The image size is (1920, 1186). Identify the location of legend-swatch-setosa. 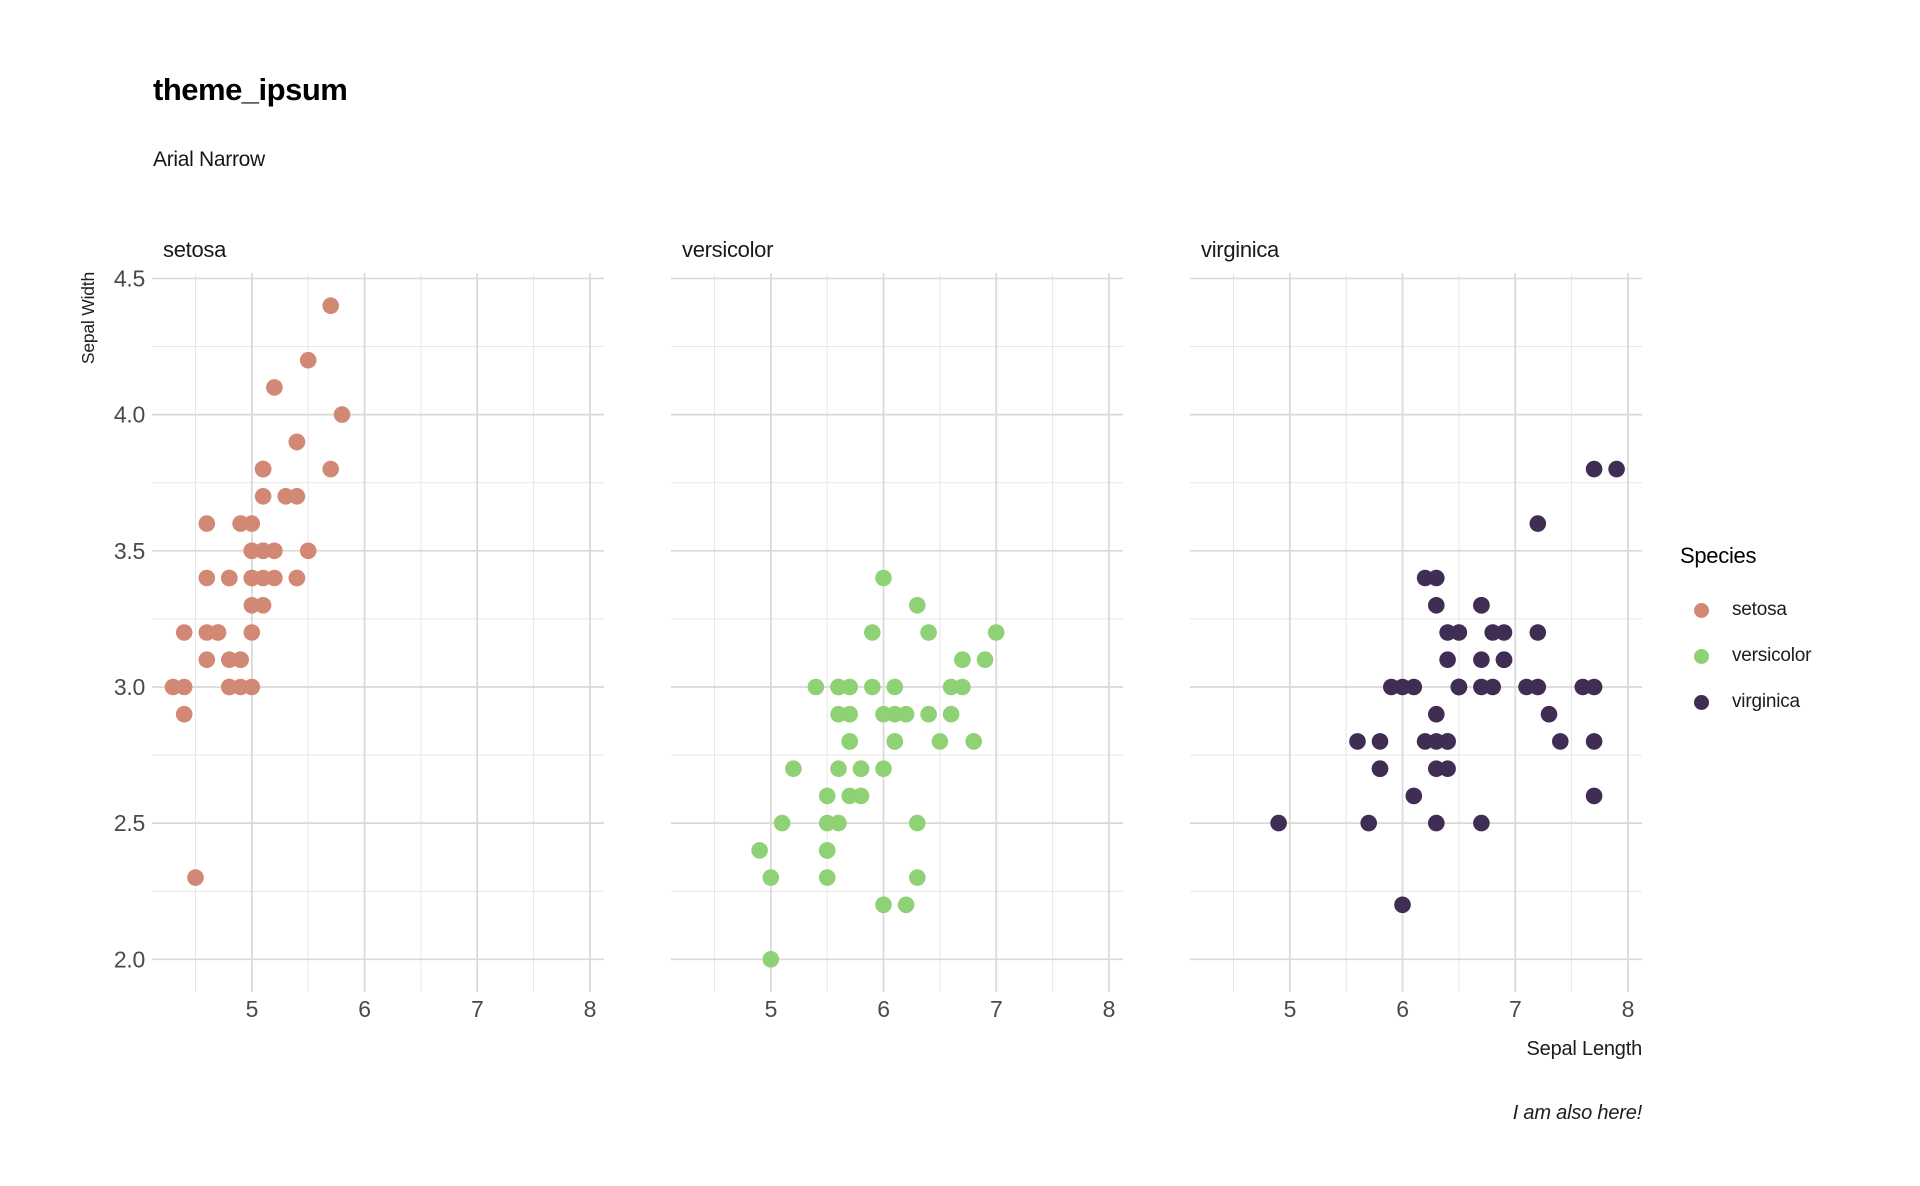
(1701, 610).